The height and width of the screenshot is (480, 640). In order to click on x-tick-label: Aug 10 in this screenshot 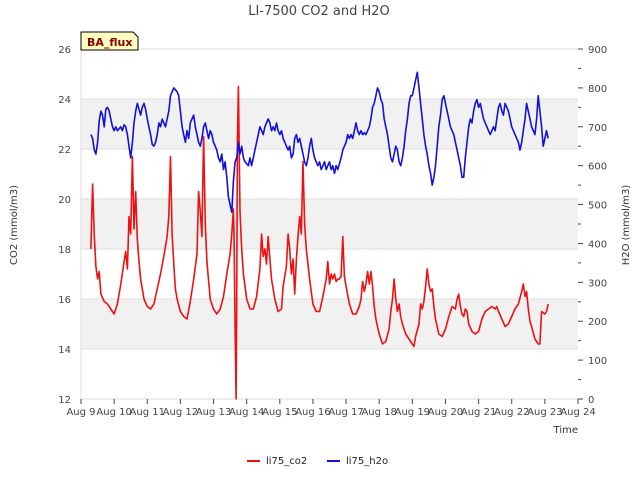, I will do `click(113, 412)`.